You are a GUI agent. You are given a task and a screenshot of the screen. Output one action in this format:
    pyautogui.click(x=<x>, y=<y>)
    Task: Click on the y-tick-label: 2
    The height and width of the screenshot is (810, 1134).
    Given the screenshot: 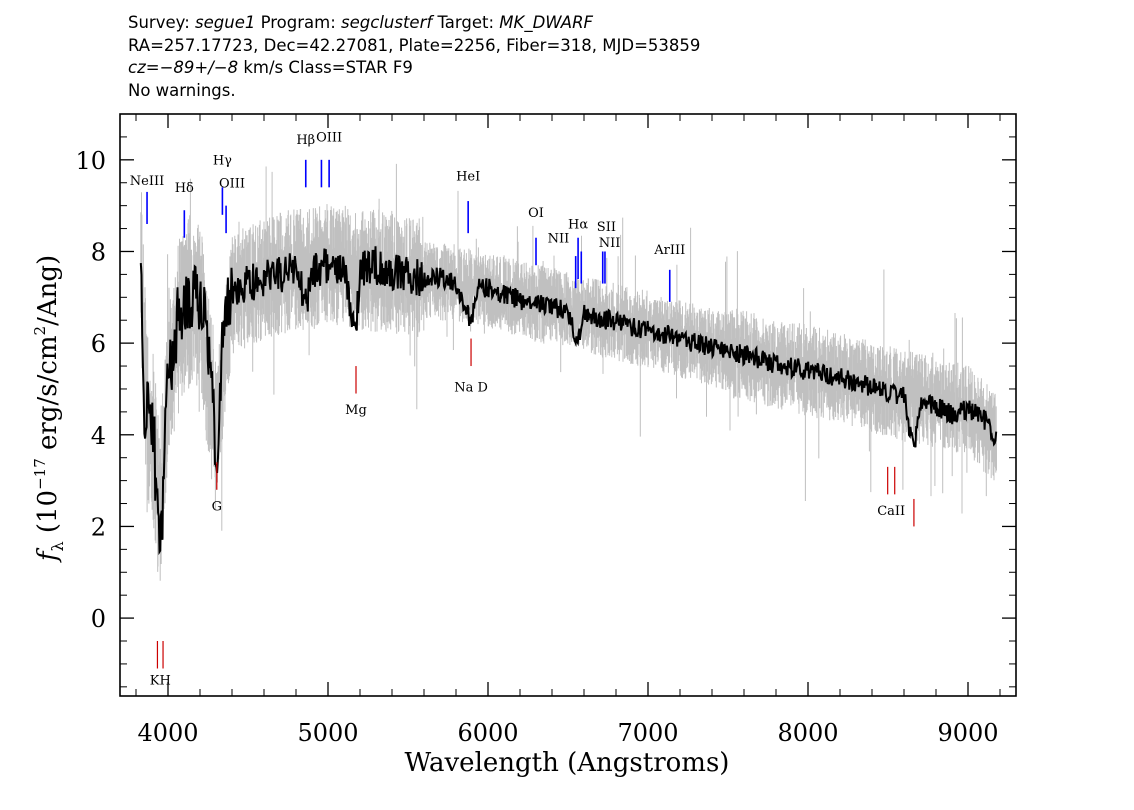 What is the action you would take?
    pyautogui.click(x=98, y=527)
    